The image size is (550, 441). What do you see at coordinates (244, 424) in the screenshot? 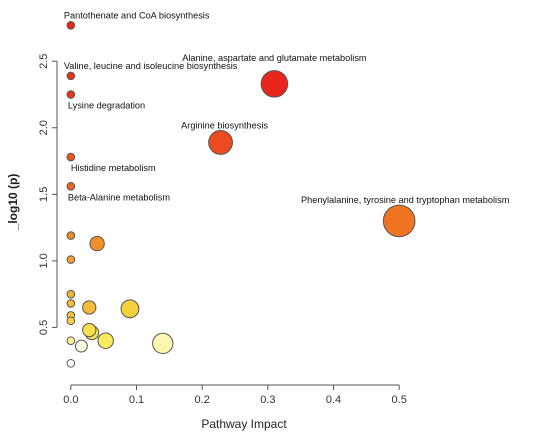
I see `x-axis-title: Pathway Impact` at bounding box center [244, 424].